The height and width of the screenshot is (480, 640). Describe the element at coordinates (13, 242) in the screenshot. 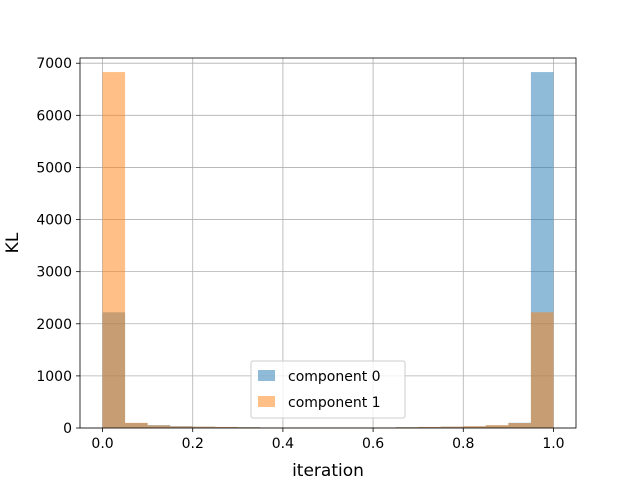

I see `y-axis-label: KL` at that location.